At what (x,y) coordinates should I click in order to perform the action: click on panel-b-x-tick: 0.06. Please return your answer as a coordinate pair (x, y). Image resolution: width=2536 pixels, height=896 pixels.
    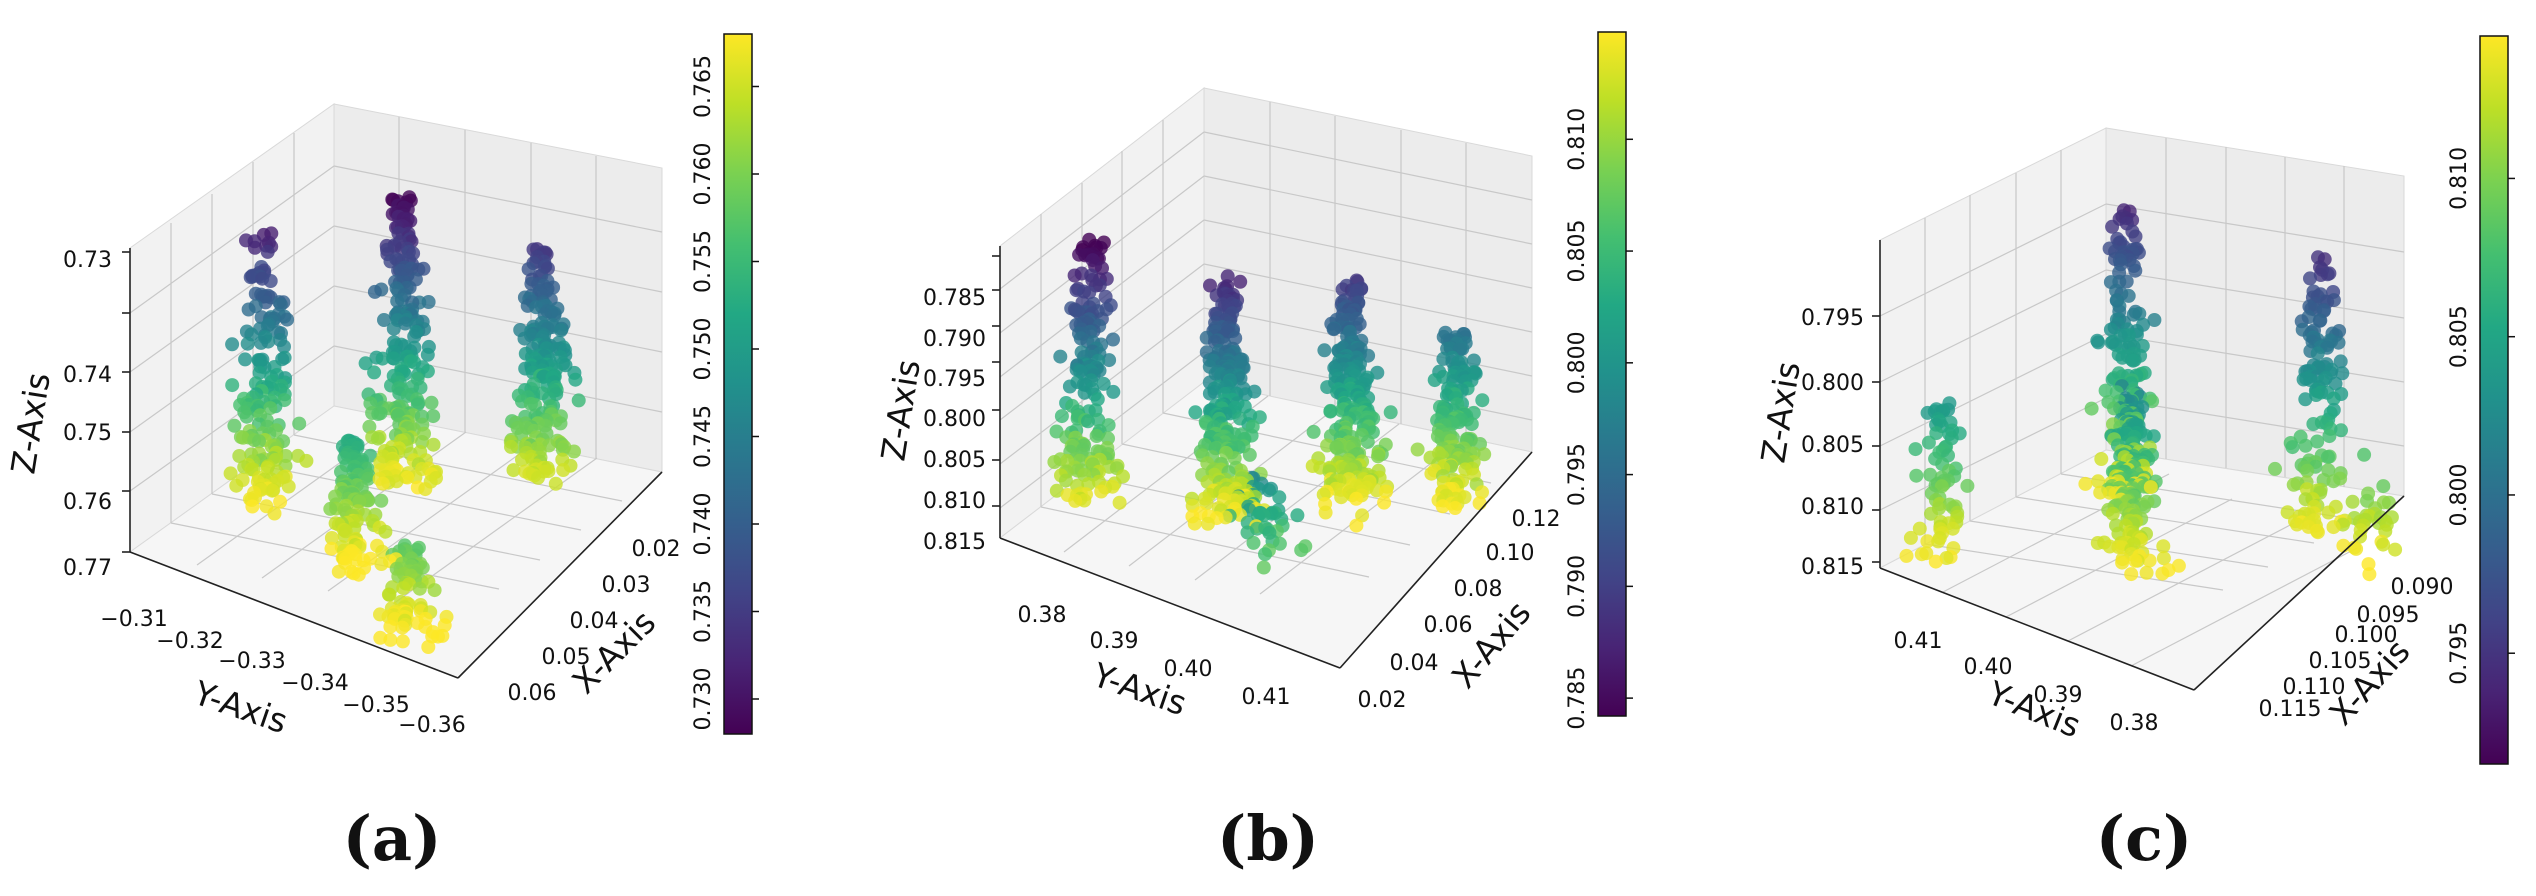
    Looking at the image, I should click on (1448, 625).